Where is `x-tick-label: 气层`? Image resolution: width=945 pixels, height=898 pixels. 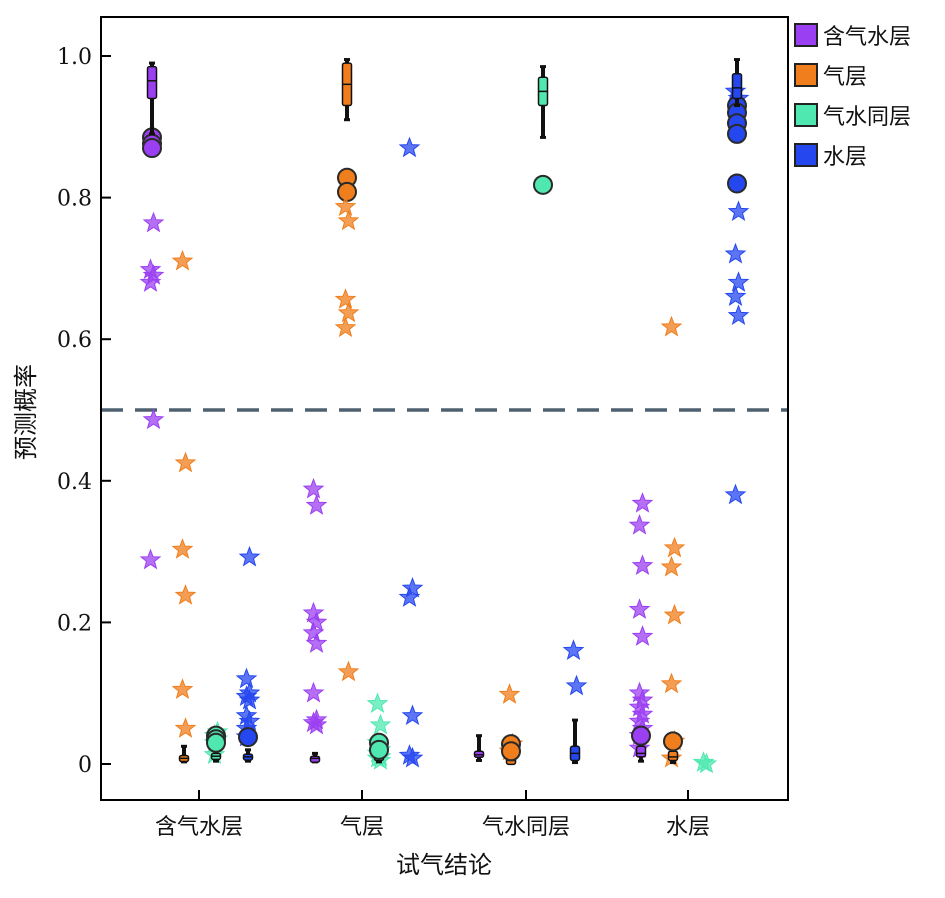 x-tick-label: 气层 is located at coordinates (362, 827).